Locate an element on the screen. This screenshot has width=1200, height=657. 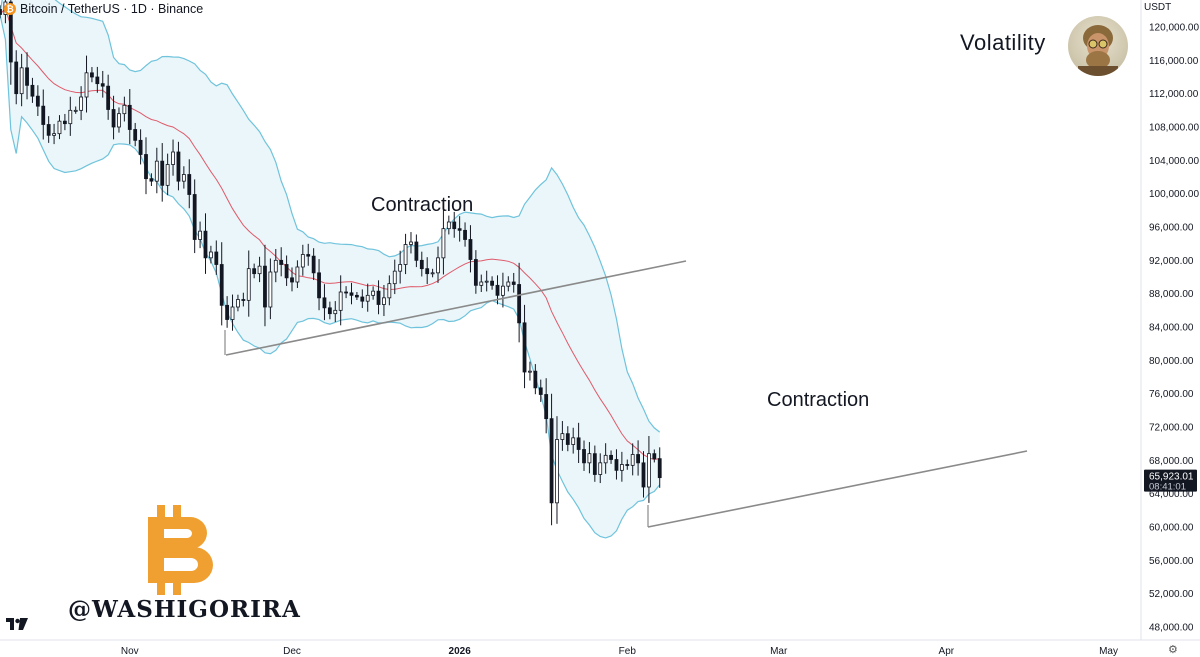
gear-icon: ⚙ is located at coordinates (1173, 650).